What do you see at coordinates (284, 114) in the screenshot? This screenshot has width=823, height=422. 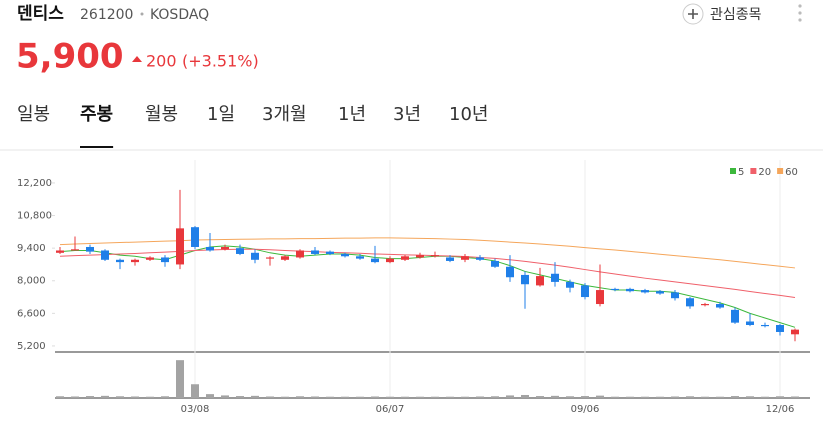 I see `tab: 3개월` at bounding box center [284, 114].